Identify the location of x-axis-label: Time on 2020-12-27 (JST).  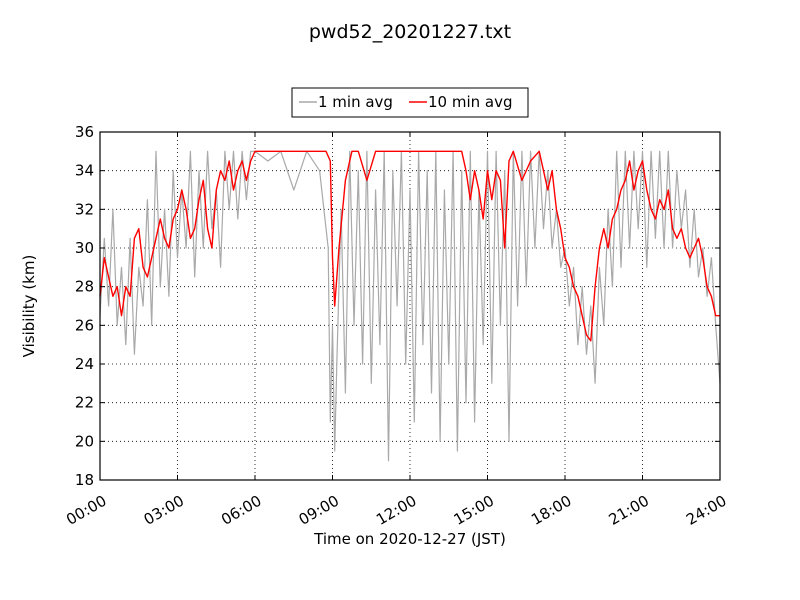
(409, 539).